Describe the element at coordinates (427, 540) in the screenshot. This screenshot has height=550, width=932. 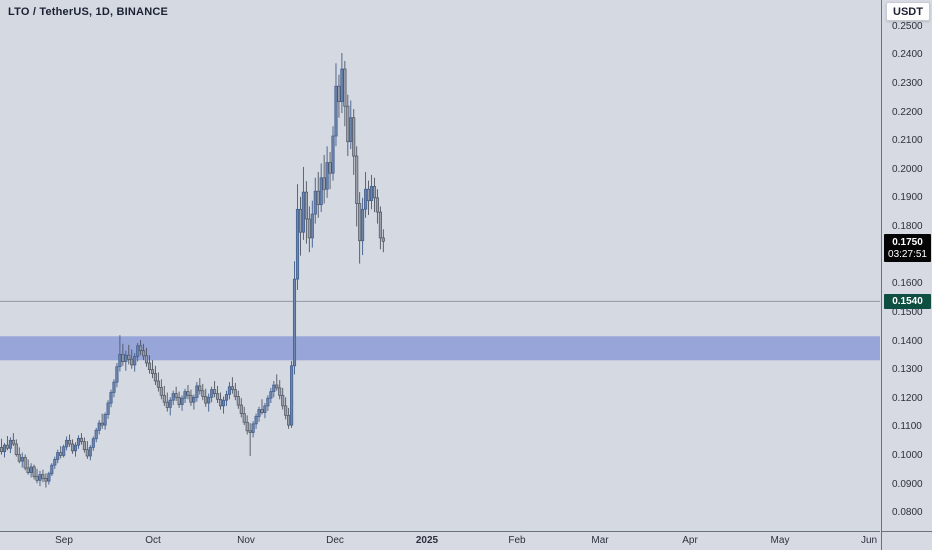
I see `time-tick-label: 2025` at that location.